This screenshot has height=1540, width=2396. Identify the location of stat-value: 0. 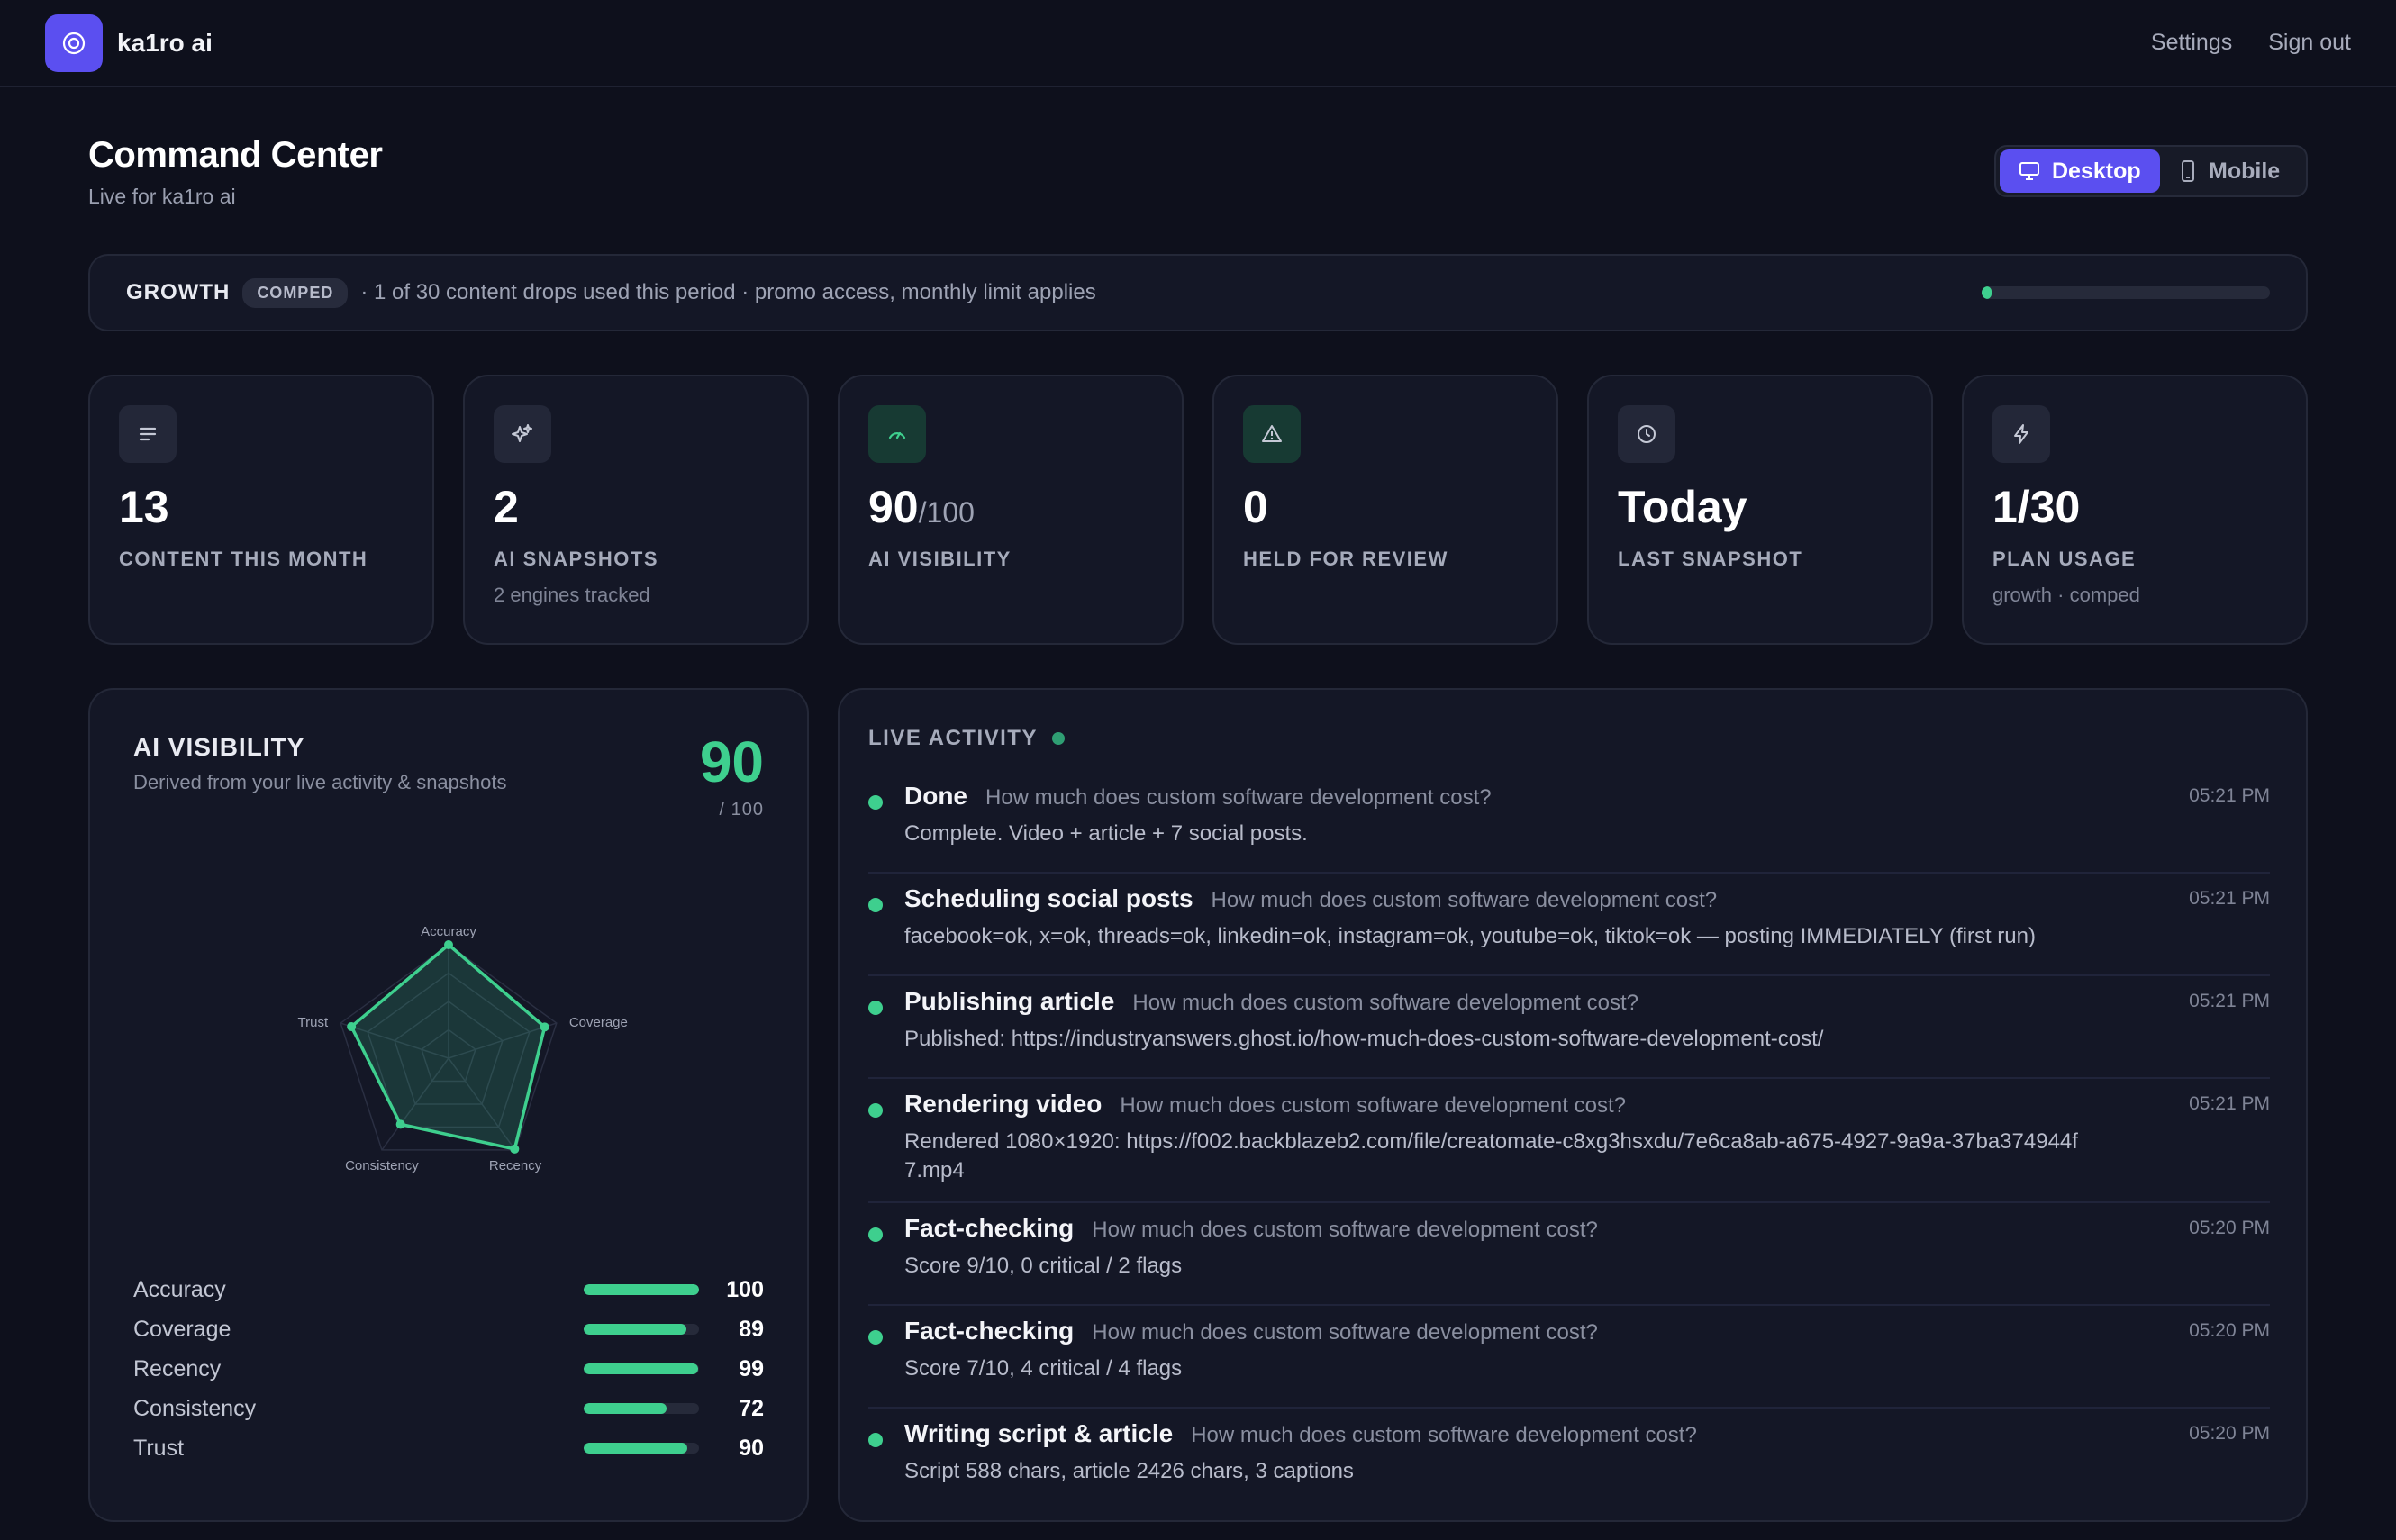
(1255, 507).